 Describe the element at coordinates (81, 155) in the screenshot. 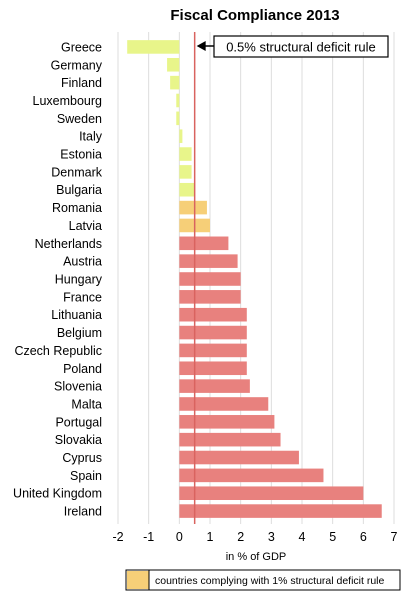

I see `category-label: Estonia` at that location.